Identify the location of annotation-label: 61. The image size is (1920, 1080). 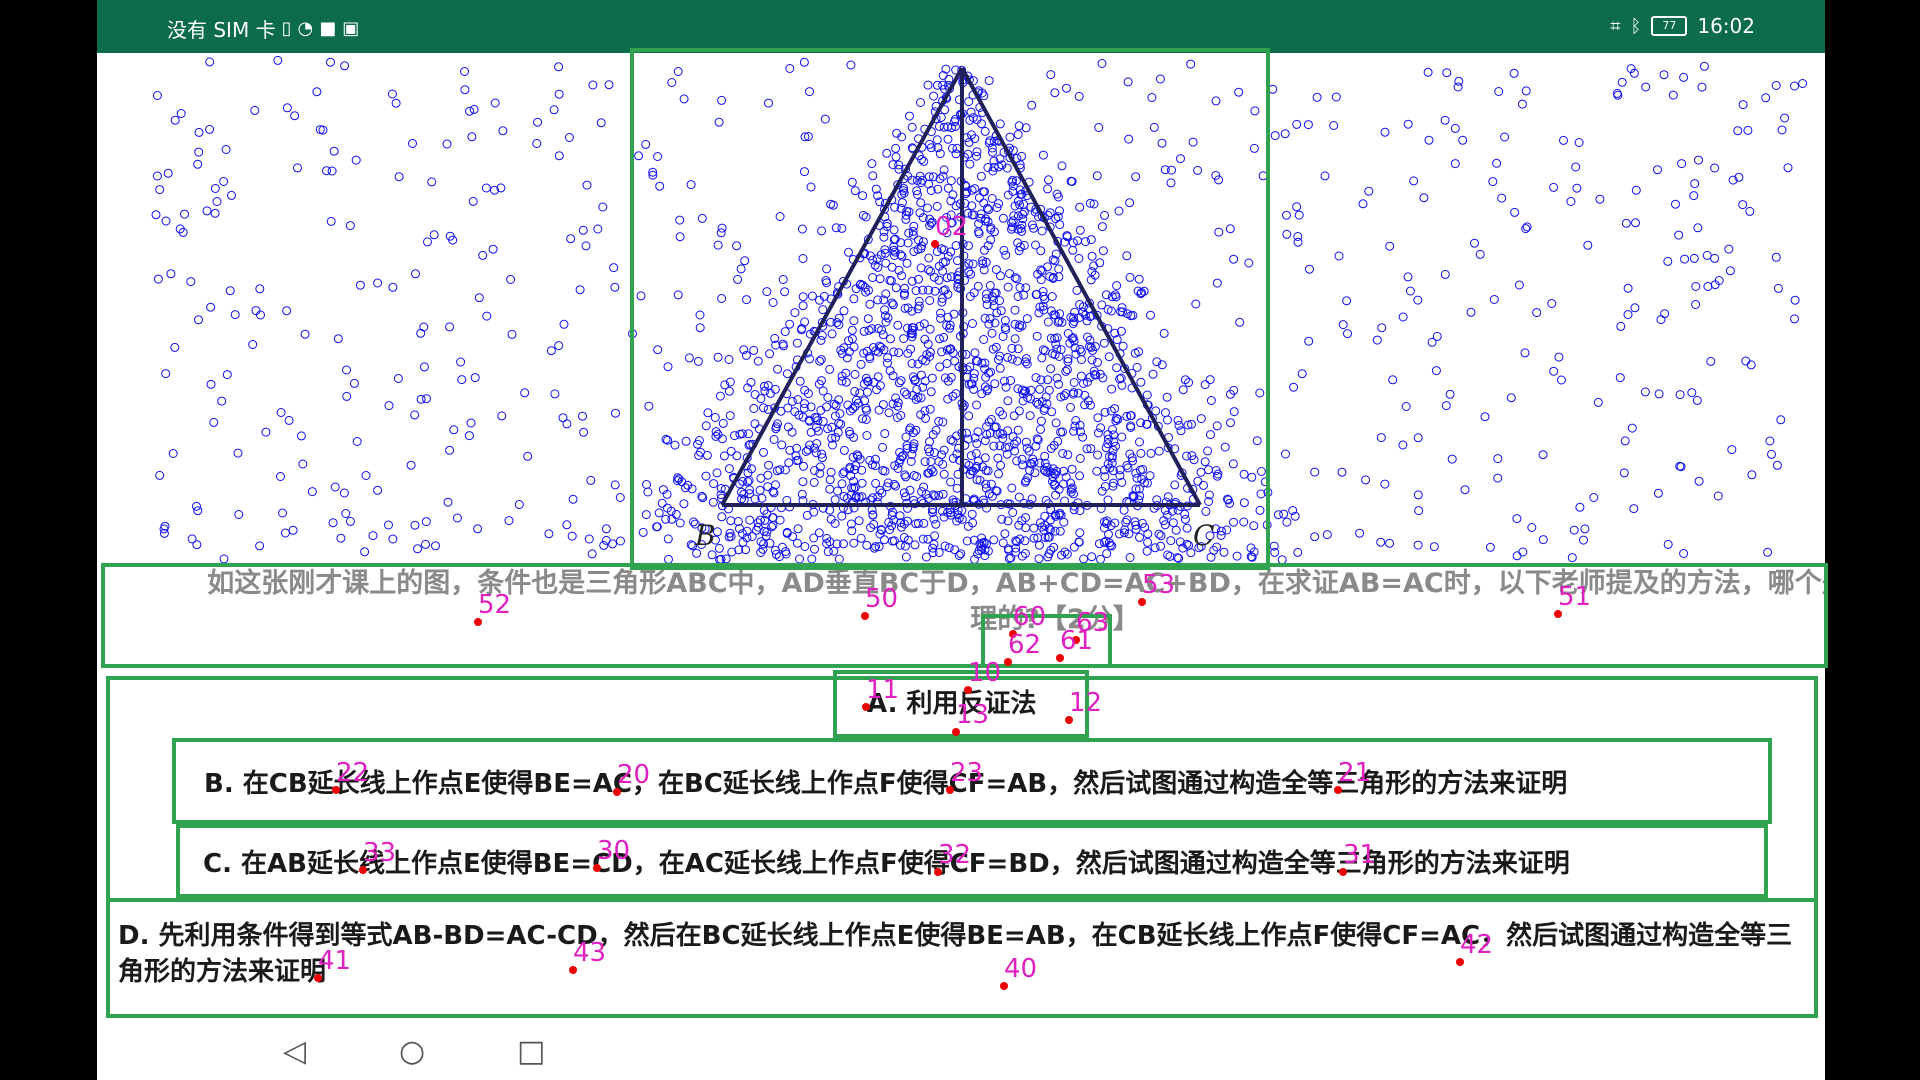
(1077, 641).